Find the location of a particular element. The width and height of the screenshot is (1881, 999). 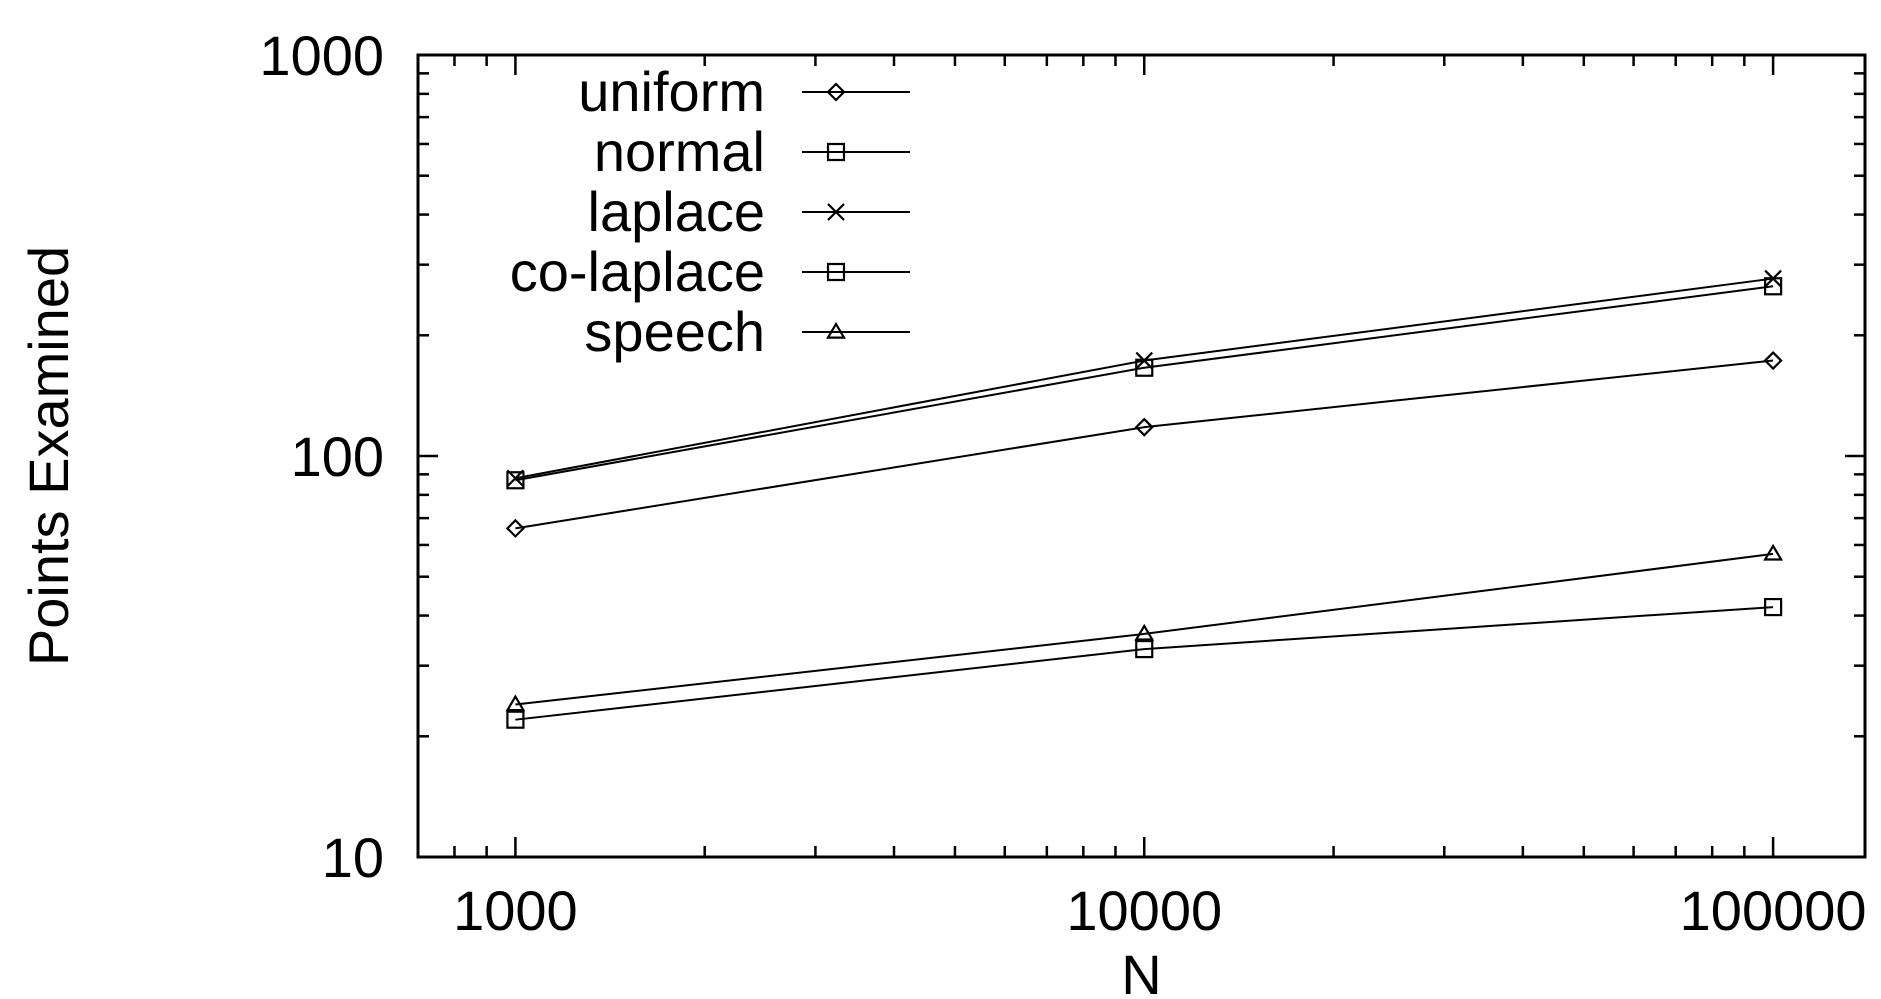

series-normal is located at coordinates (1144, 663).